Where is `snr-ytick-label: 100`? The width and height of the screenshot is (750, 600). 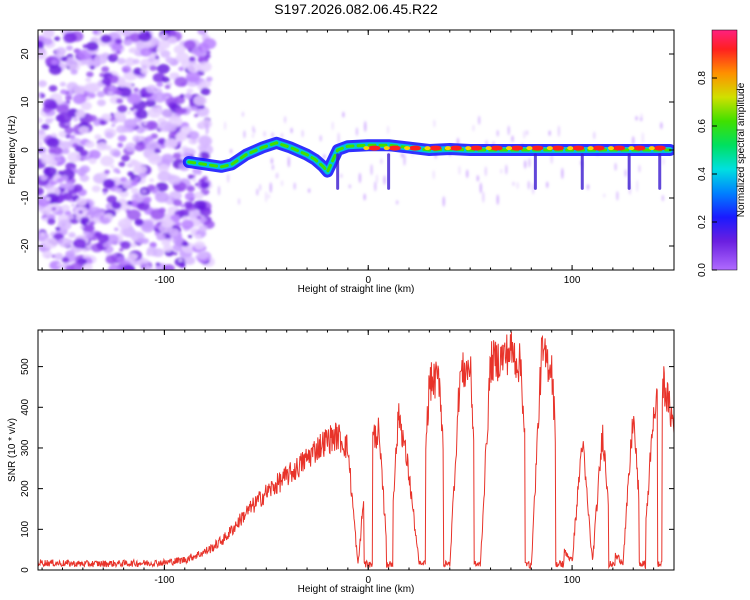 snr-ytick-label: 100 is located at coordinates (25, 529).